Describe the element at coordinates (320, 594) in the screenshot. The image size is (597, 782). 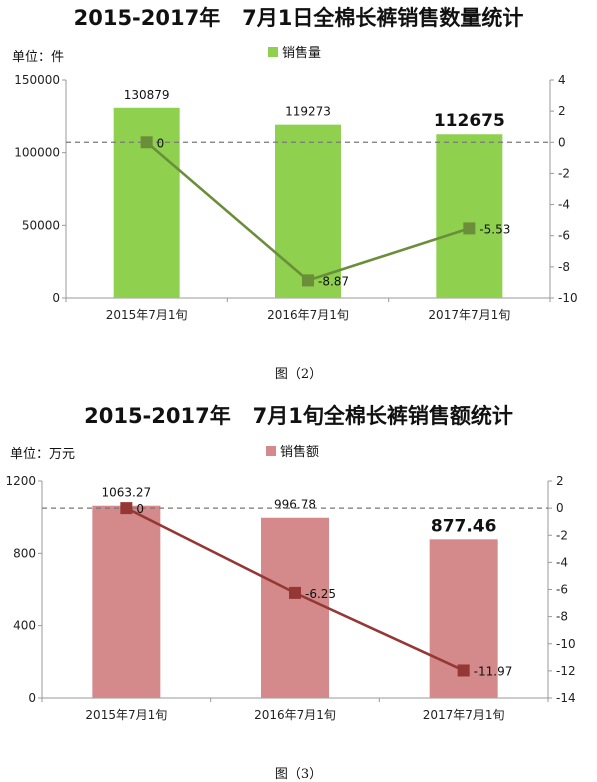
I see `change-rate-label: -6.25` at that location.